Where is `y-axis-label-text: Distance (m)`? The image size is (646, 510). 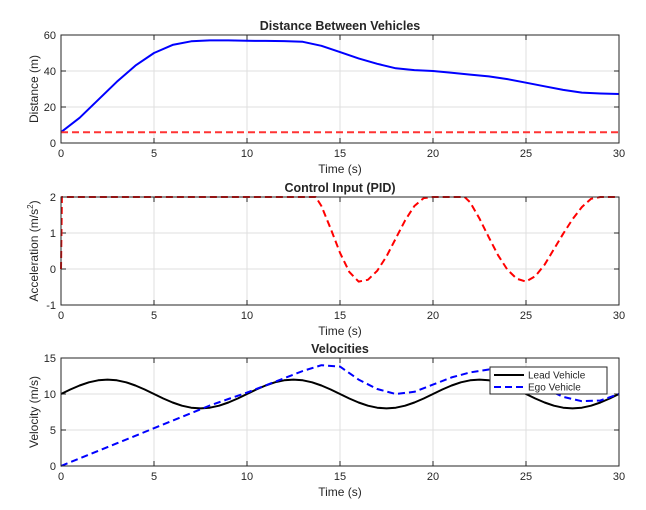
y-axis-label-text: Distance (m) is located at coordinates (34, 89).